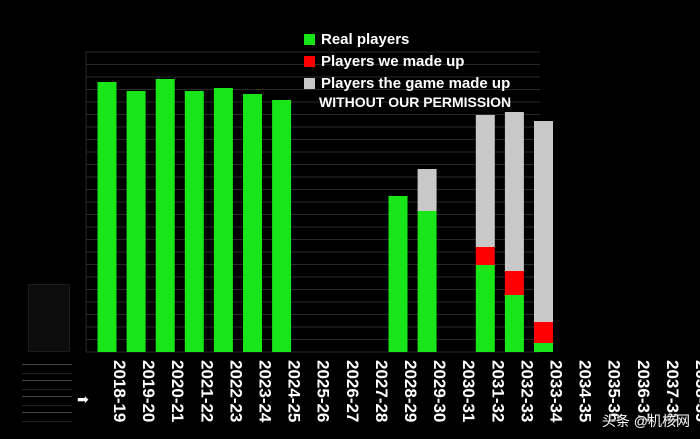 Image resolution: width=700 pixels, height=439 pixels. What do you see at coordinates (543, 221) in the screenshot?
I see `bar-2033-34-players-the-game-made-up` at bounding box center [543, 221].